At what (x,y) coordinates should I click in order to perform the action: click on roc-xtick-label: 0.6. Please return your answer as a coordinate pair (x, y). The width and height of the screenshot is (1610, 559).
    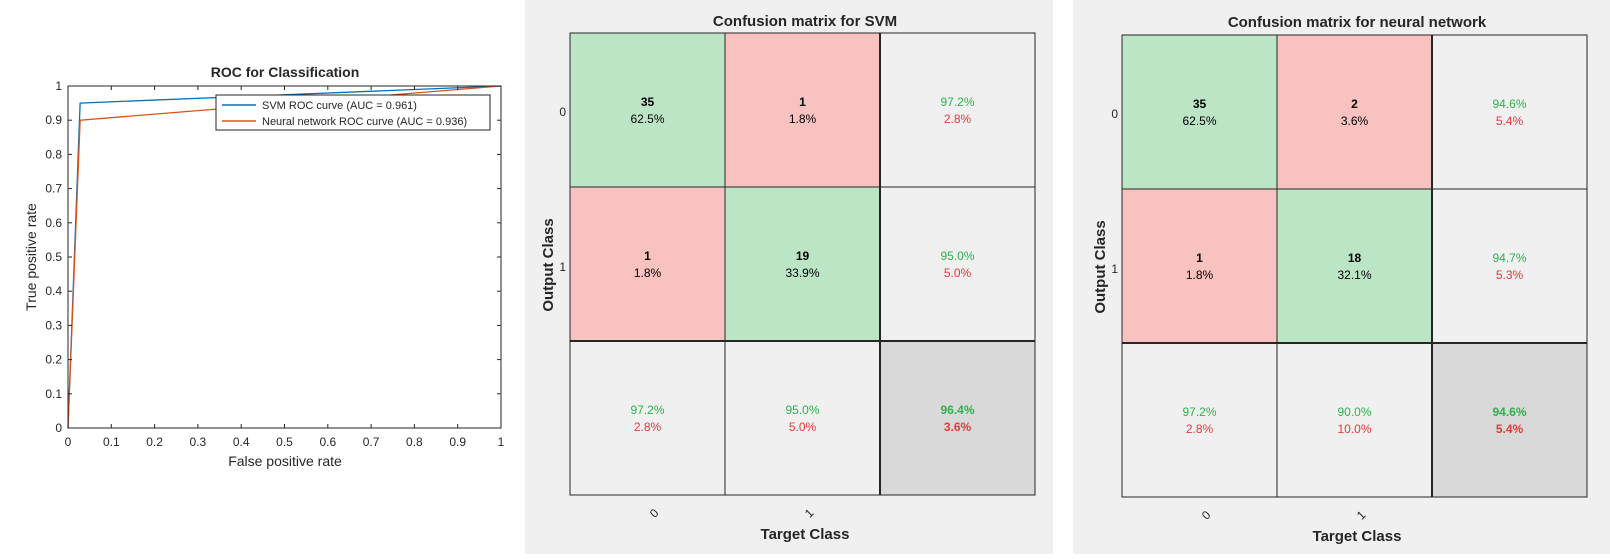
    Looking at the image, I should click on (327, 442).